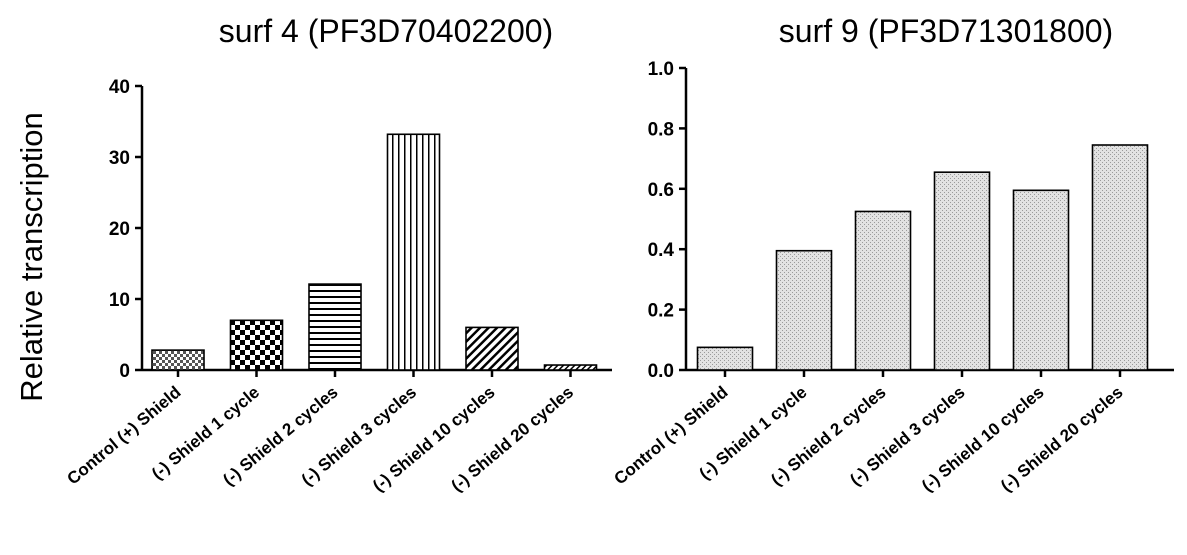  Describe the element at coordinates (661, 69) in the screenshot. I see `y-tick-label: 1.0` at that location.